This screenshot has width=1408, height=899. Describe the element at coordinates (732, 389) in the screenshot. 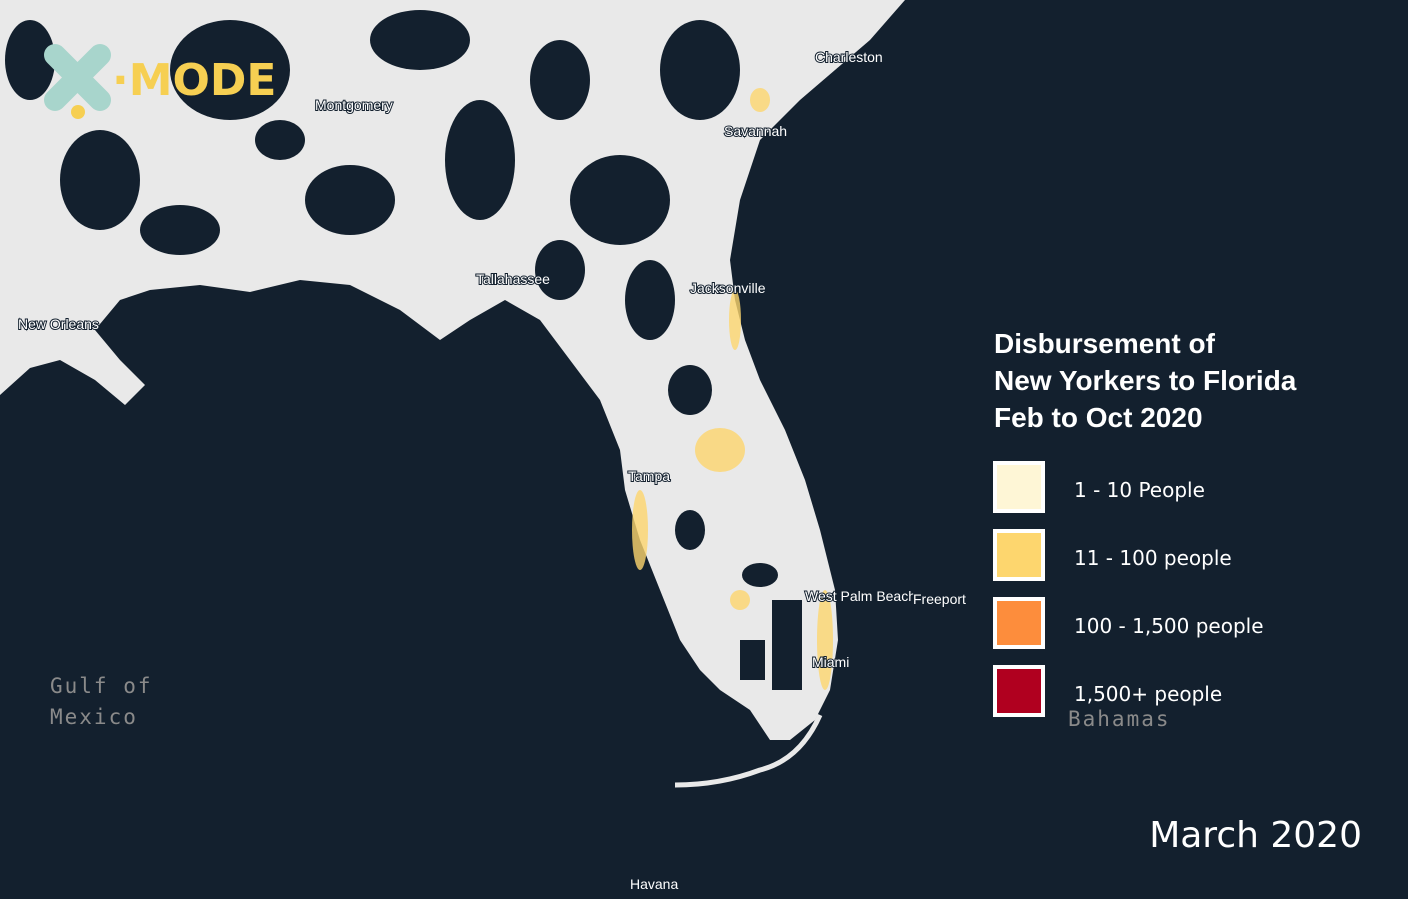

I see `coastal-highlights` at that location.